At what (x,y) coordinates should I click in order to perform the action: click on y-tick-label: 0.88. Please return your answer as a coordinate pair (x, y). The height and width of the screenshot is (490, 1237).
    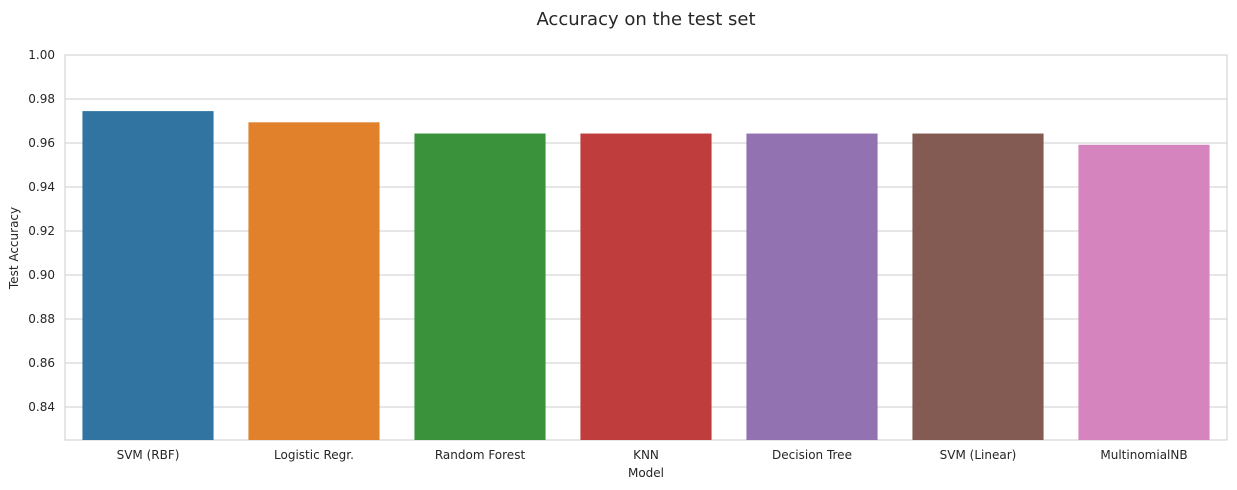
    Looking at the image, I should click on (41, 319).